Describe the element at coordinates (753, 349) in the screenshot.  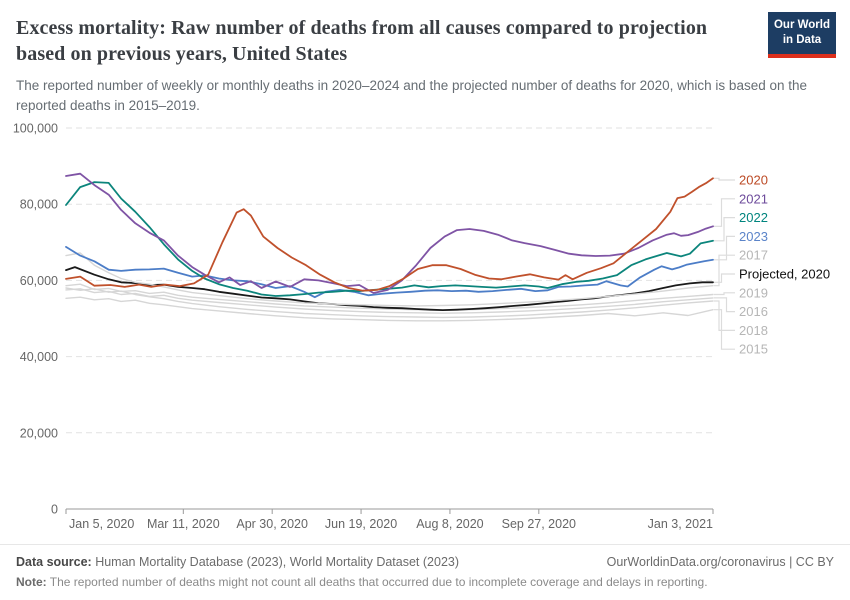
I see `legend-label-2015: 2015` at that location.